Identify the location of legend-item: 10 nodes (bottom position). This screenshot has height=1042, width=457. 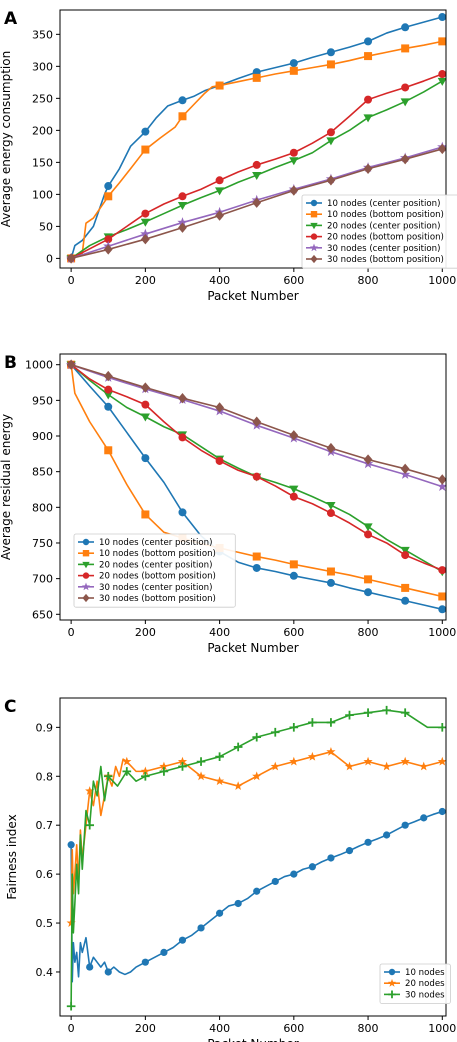
(147, 554).